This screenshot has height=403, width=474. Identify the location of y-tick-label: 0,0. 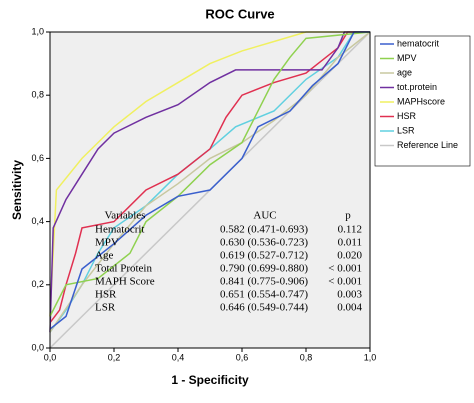
(37, 347).